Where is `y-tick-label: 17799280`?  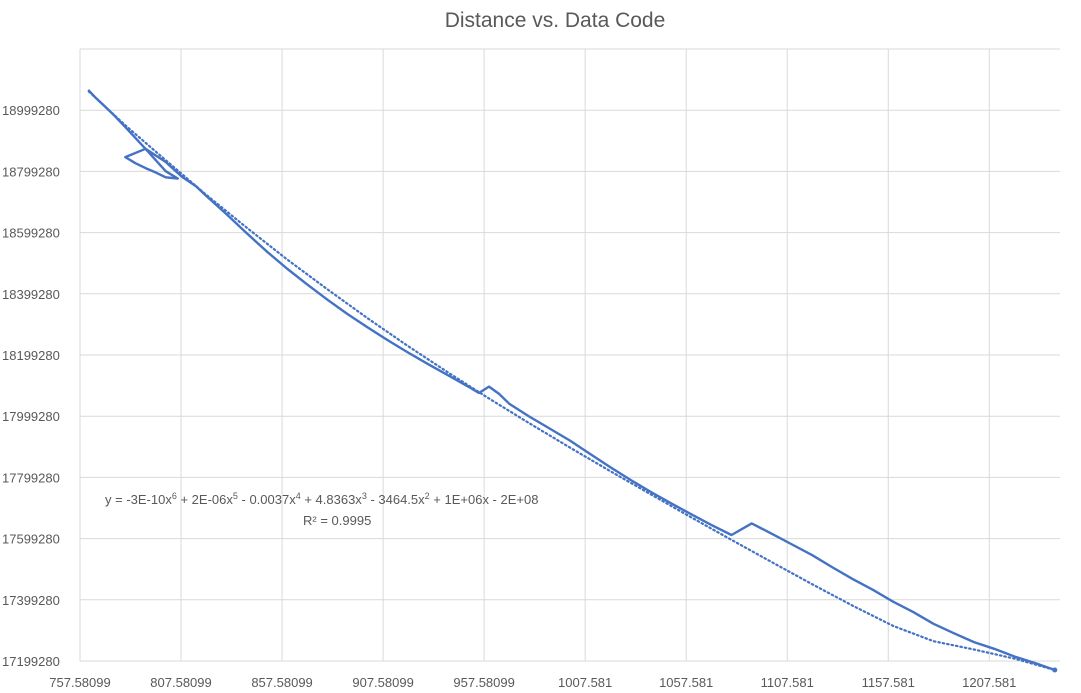 y-tick-label: 17799280 is located at coordinates (31, 477).